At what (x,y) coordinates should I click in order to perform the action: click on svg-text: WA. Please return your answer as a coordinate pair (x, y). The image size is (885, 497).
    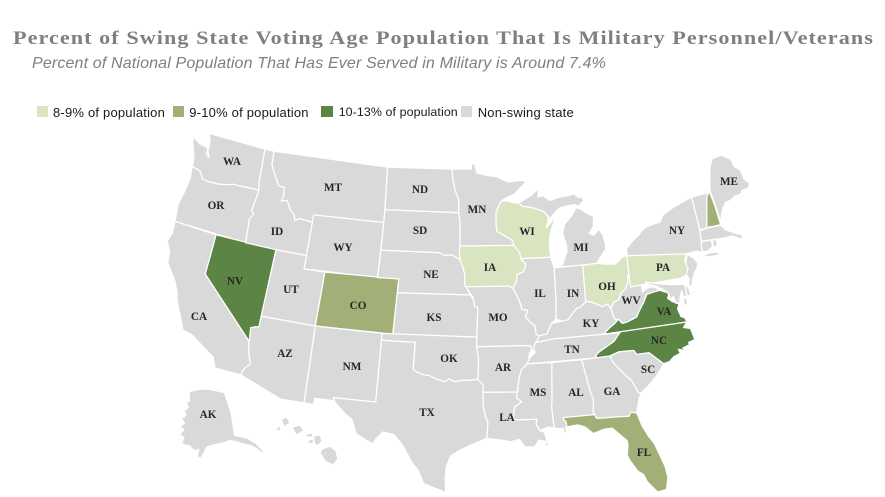
    Looking at the image, I should click on (232, 162).